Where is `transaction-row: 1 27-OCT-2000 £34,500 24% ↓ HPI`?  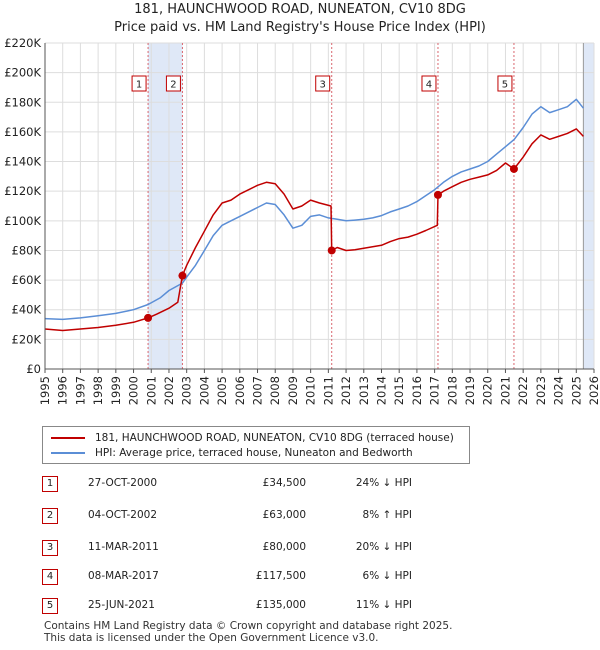
transaction-row: 1 27-OCT-2000 £34,500 24% ↓ HPI is located at coordinates (252, 485).